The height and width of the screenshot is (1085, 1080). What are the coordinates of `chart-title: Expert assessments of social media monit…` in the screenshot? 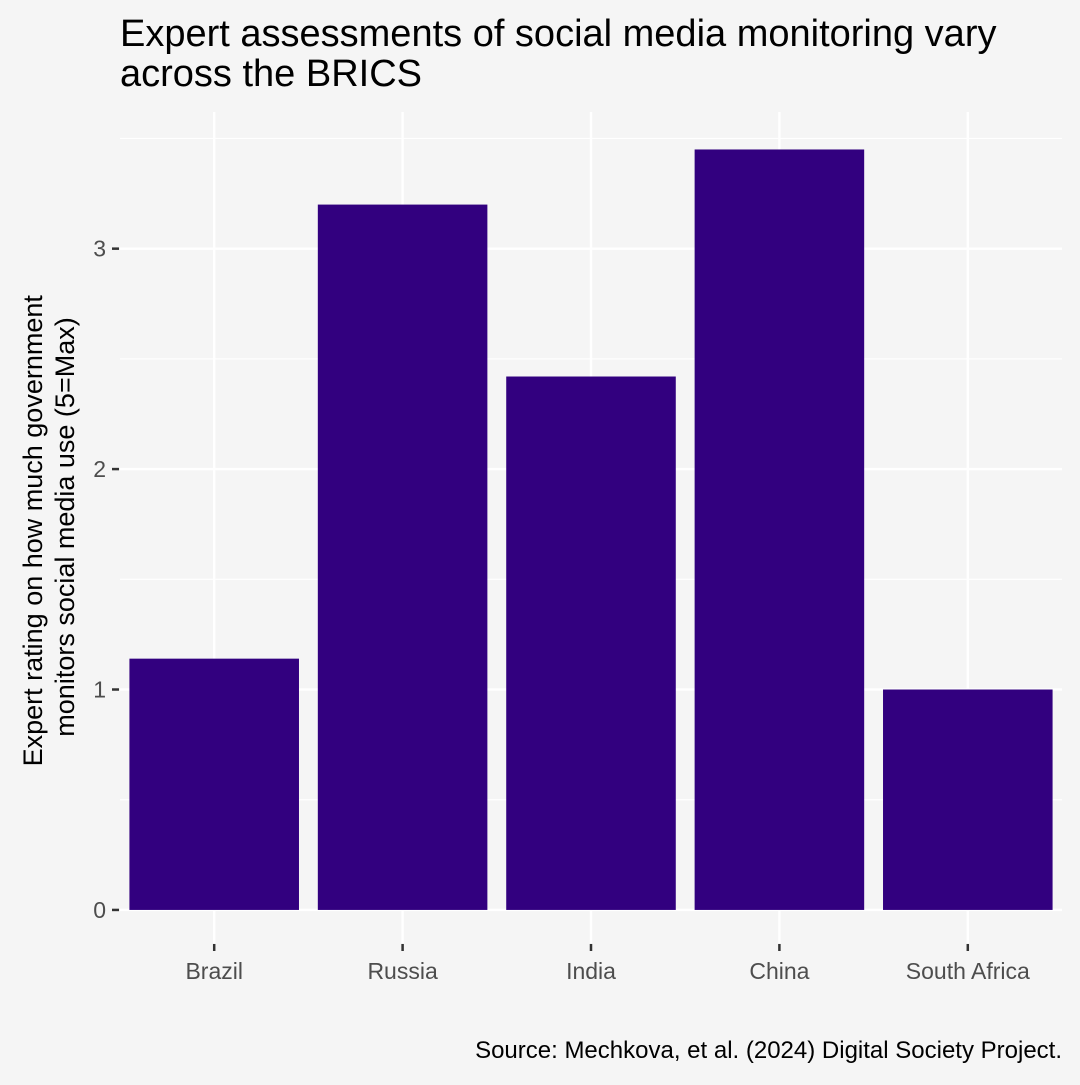 It's located at (563, 54).